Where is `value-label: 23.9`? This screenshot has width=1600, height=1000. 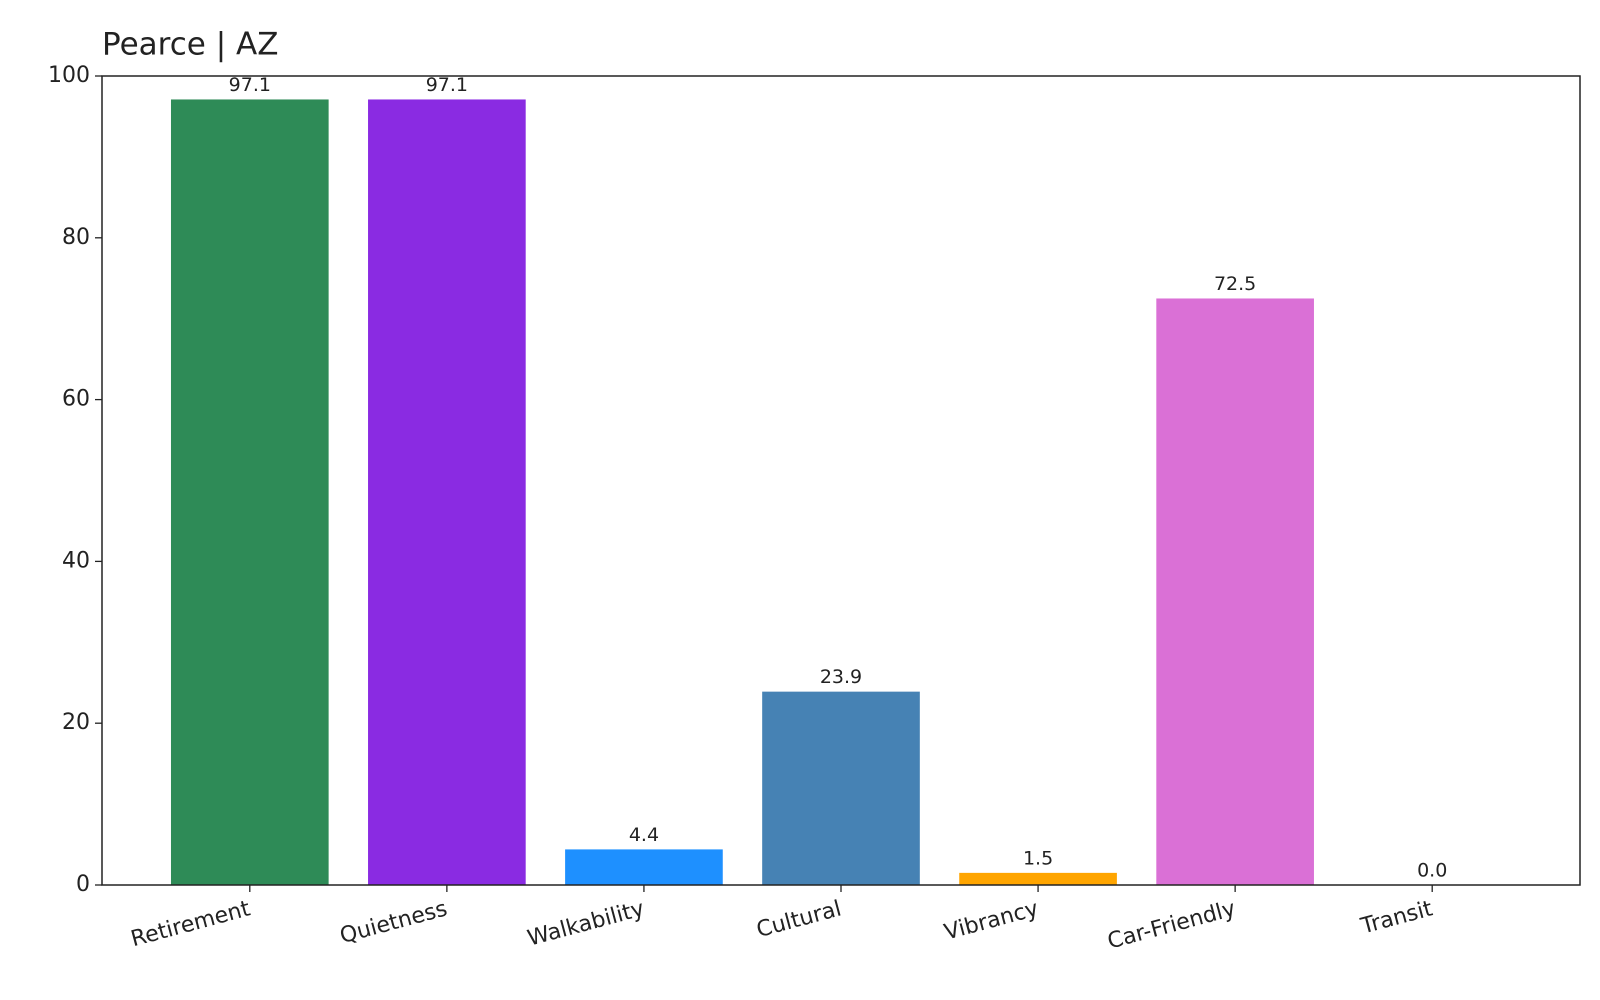
value-label: 23.9 is located at coordinates (841, 677).